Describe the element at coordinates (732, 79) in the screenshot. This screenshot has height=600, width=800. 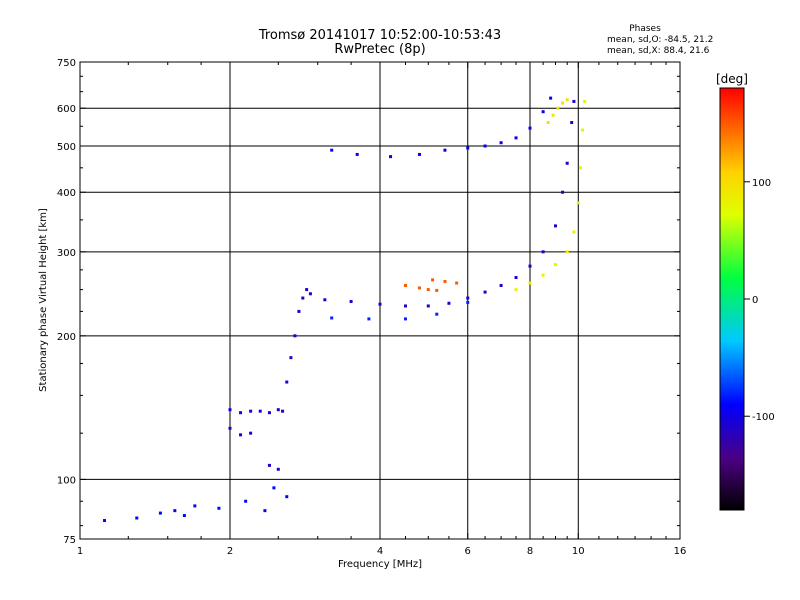
I see `colorbar-label: [deg]` at that location.